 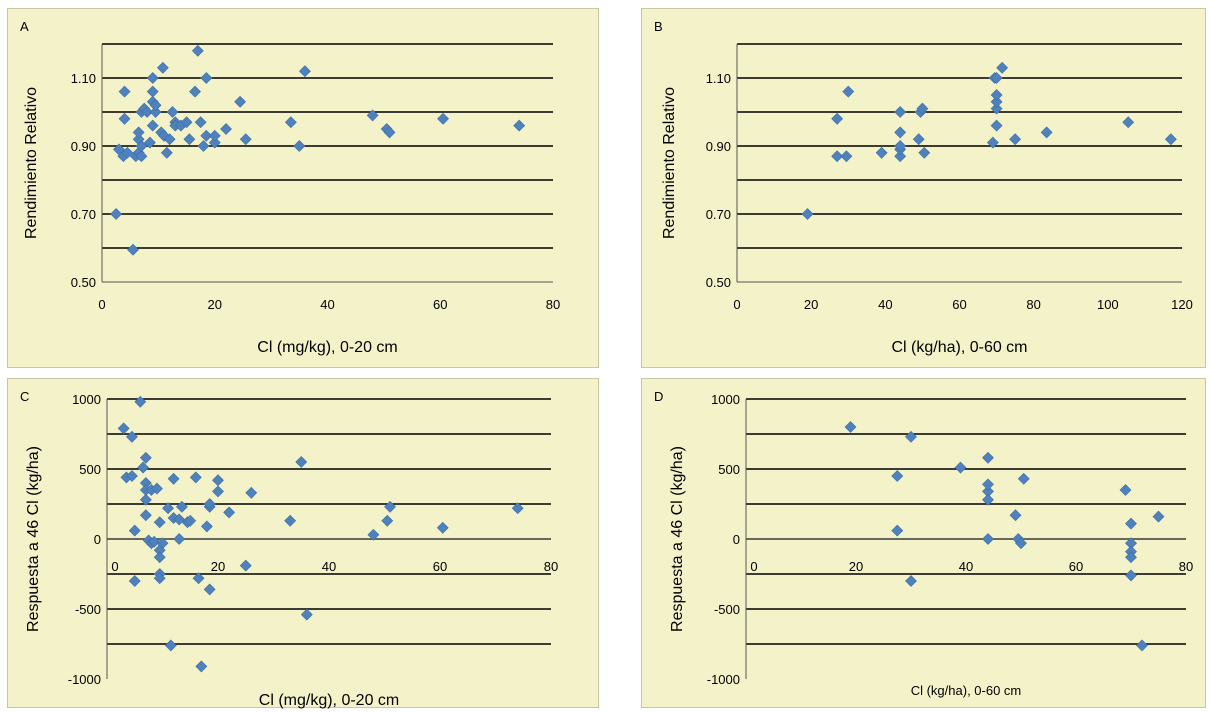 I want to click on panel-label: B, so click(x=658, y=26).